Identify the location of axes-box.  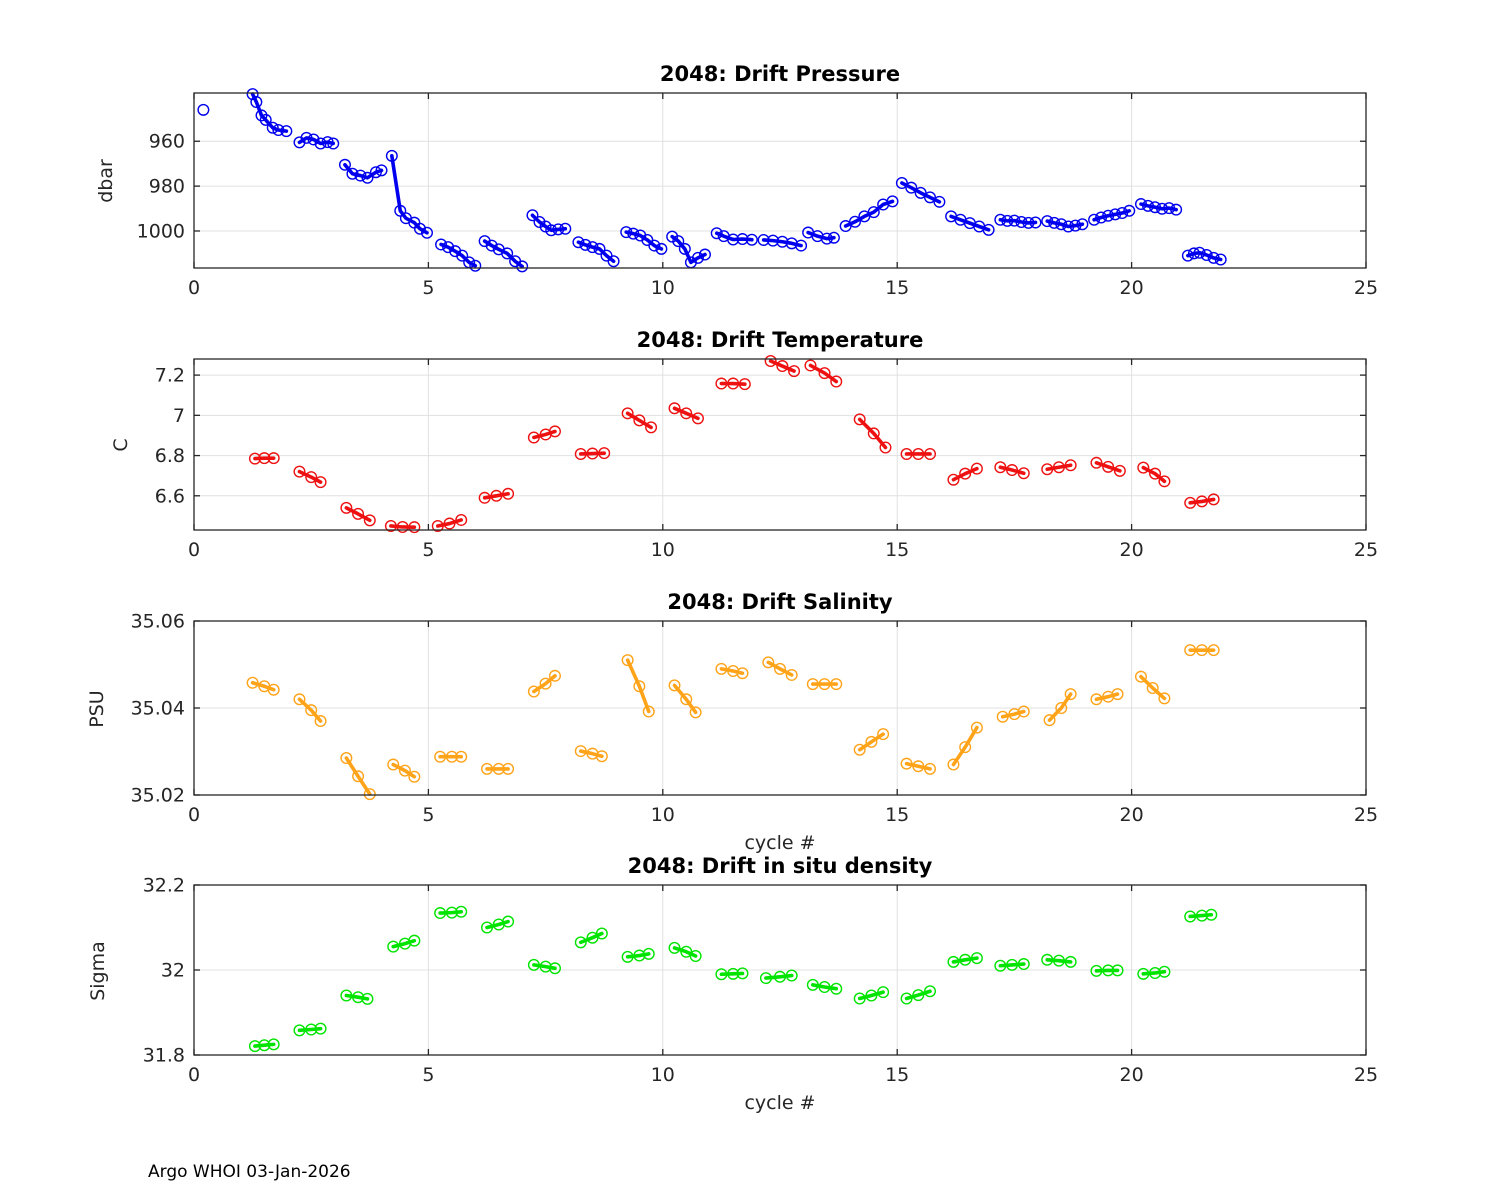
(780, 444).